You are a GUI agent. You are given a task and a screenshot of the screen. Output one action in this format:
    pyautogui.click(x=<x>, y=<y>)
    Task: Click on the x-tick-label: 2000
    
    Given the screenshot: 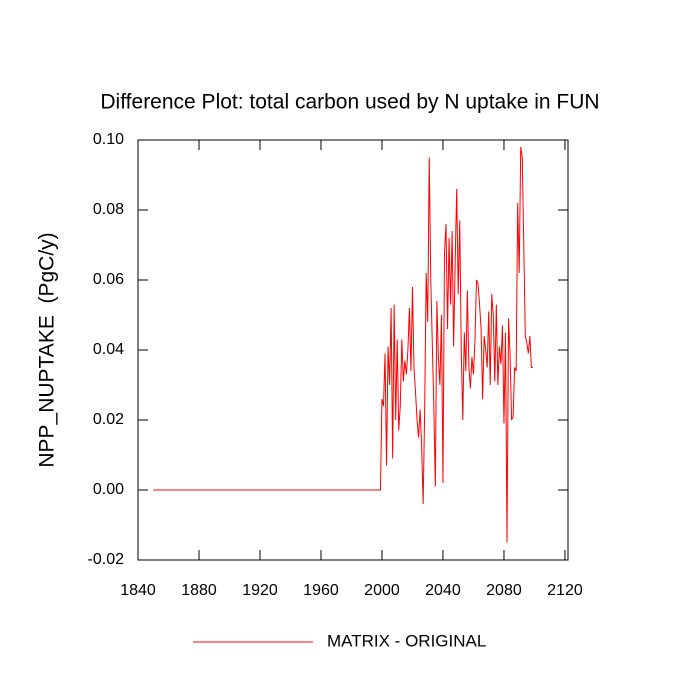 What is the action you would take?
    pyautogui.click(x=382, y=590)
    